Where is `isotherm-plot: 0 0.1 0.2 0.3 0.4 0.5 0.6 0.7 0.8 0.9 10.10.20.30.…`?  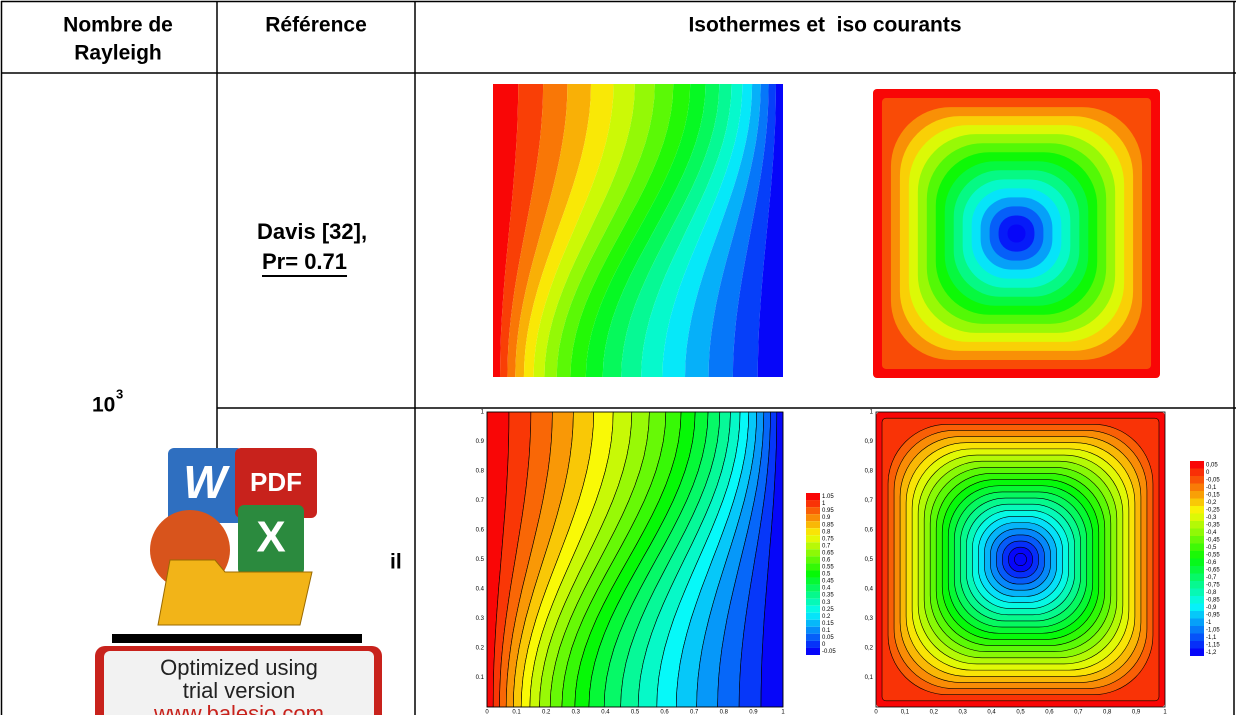
isotherm-plot: 0 0.1 0.2 0.3 0.4 0.5 0.6 0.7 0.8 0.9 10.10.20.30.… is located at coordinates (656, 562).